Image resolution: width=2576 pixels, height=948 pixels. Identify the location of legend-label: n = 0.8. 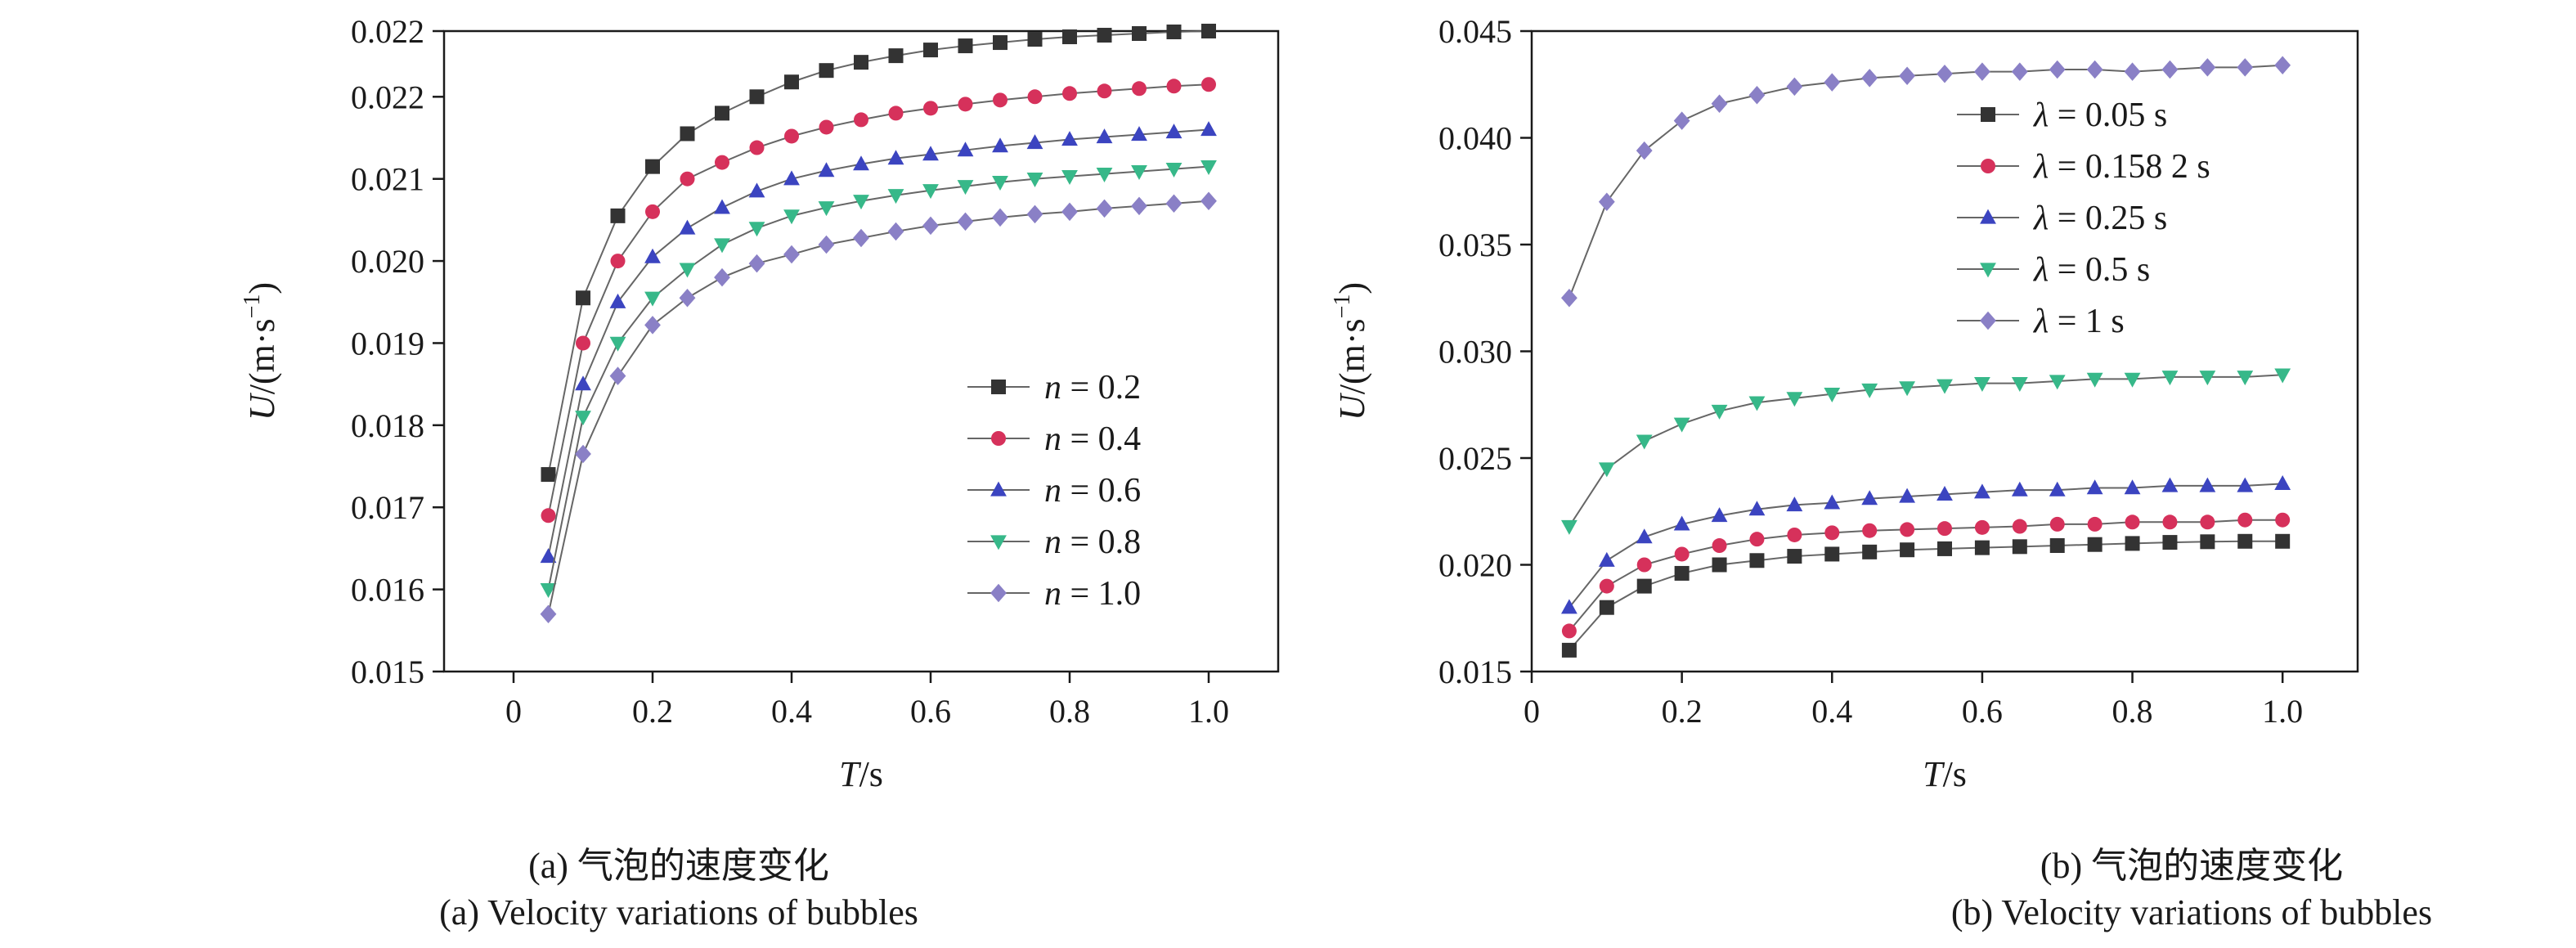
(1092, 542).